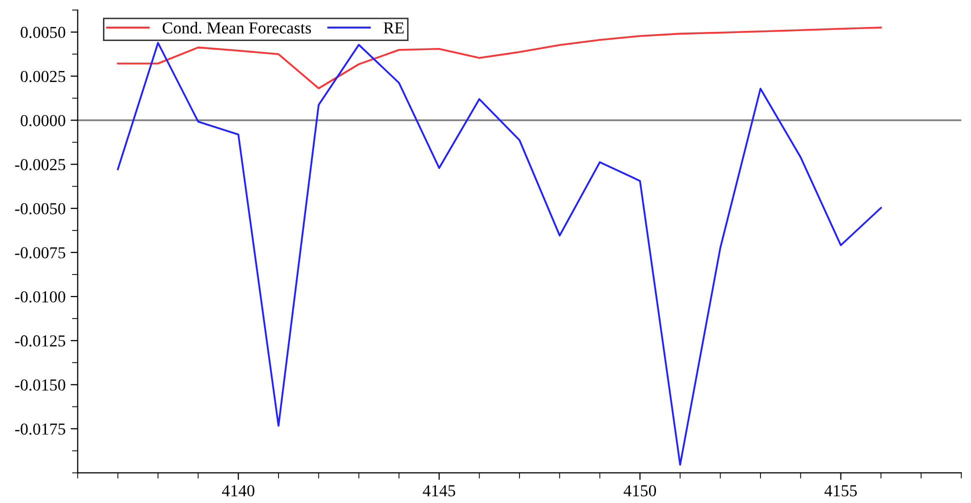  What do you see at coordinates (43, 76) in the screenshot?
I see `y-tick-label: 0.0025` at bounding box center [43, 76].